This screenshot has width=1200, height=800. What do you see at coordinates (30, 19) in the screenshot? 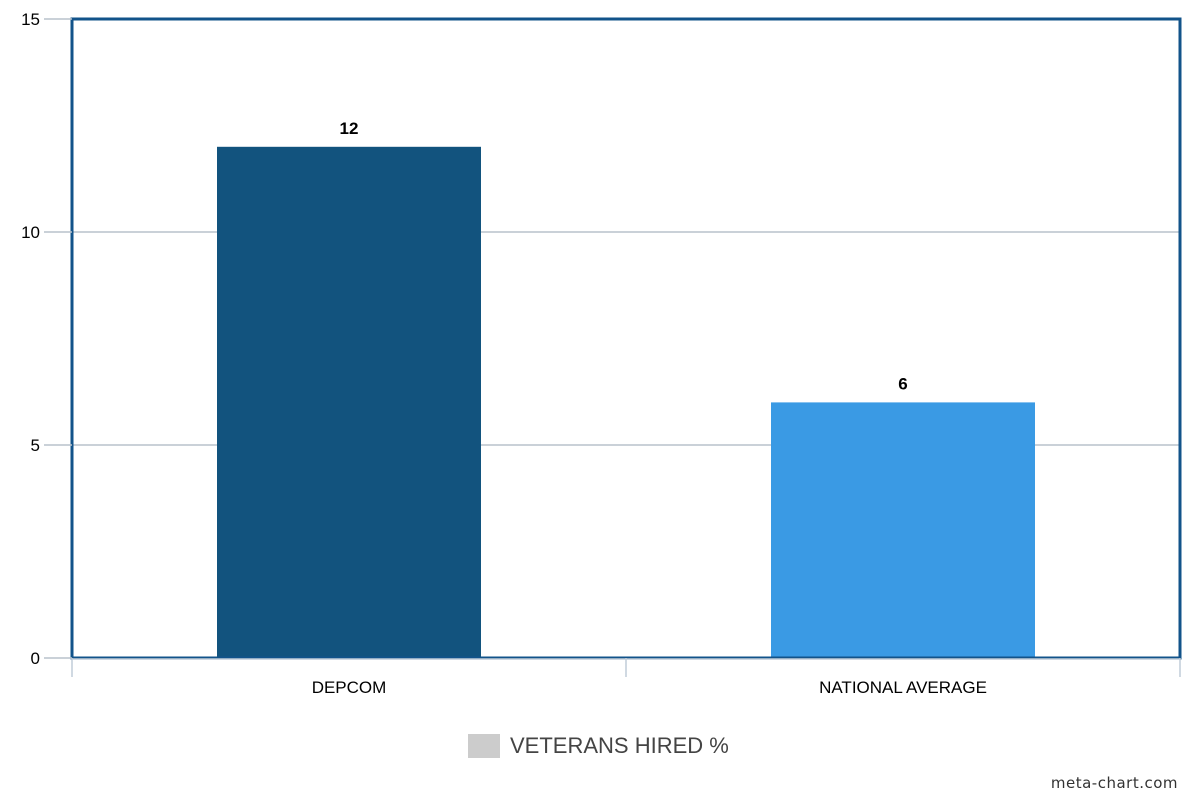
I see `y-tick-label: 15` at bounding box center [30, 19].